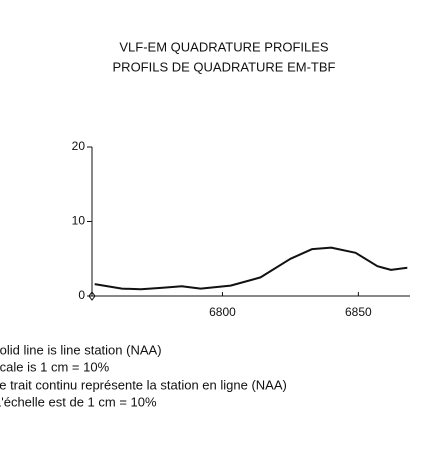 Image resolution: width=448 pixels, height=458 pixels. I want to click on note: Solid line is line station (NAA), so click(81, 349).